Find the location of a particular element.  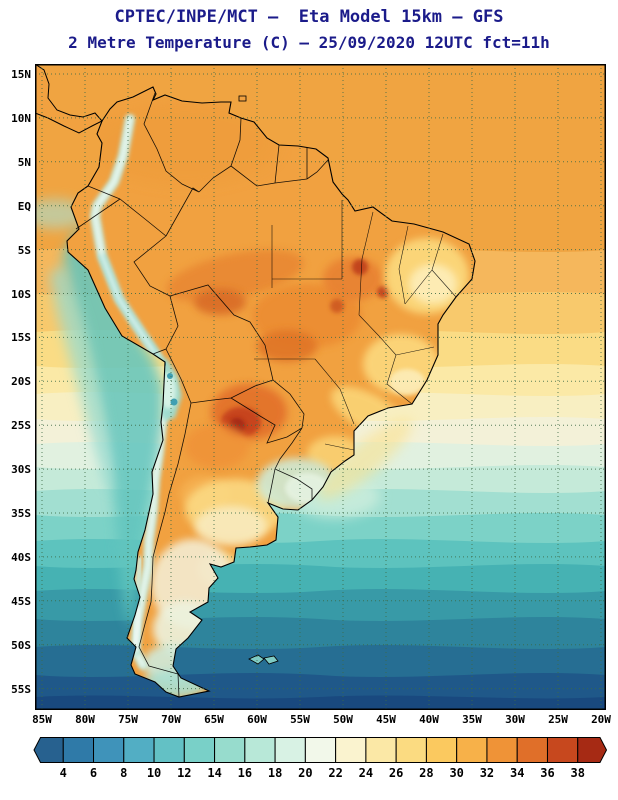

lat-tick-label: 5S is located at coordinates (24, 250).